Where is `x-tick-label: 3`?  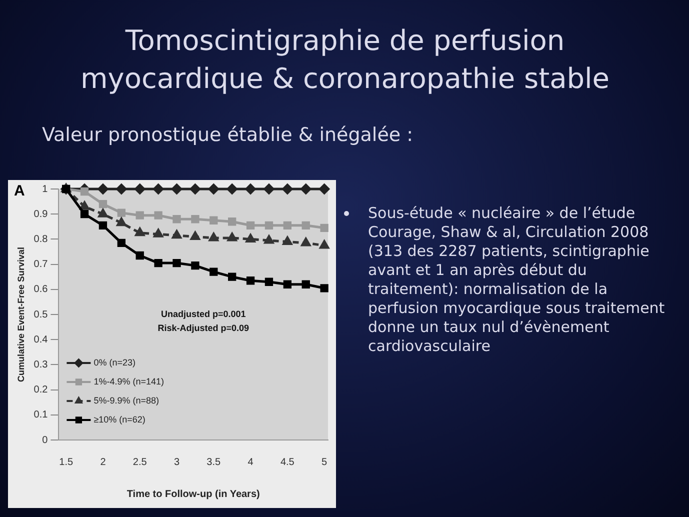 x-tick-label: 3 is located at coordinates (177, 462).